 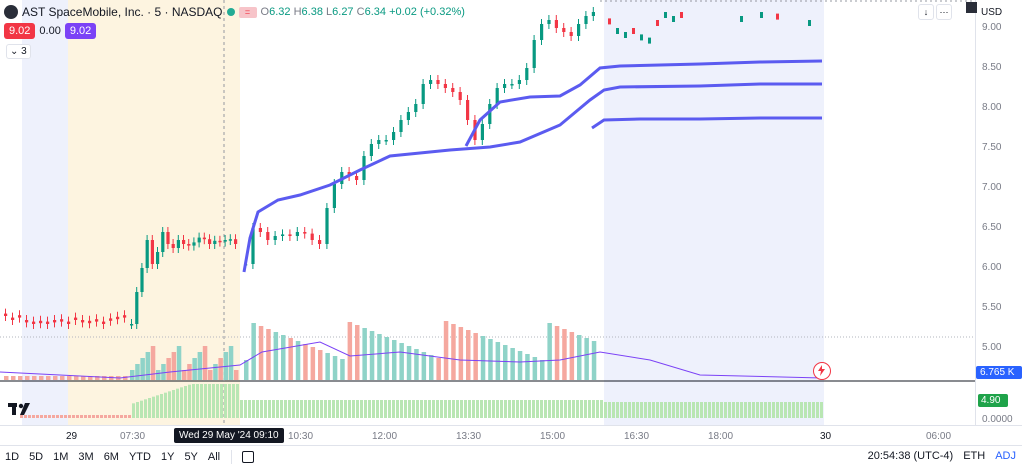 What do you see at coordinates (944, 12) in the screenshot?
I see `more-icon: ⋯` at bounding box center [944, 12].